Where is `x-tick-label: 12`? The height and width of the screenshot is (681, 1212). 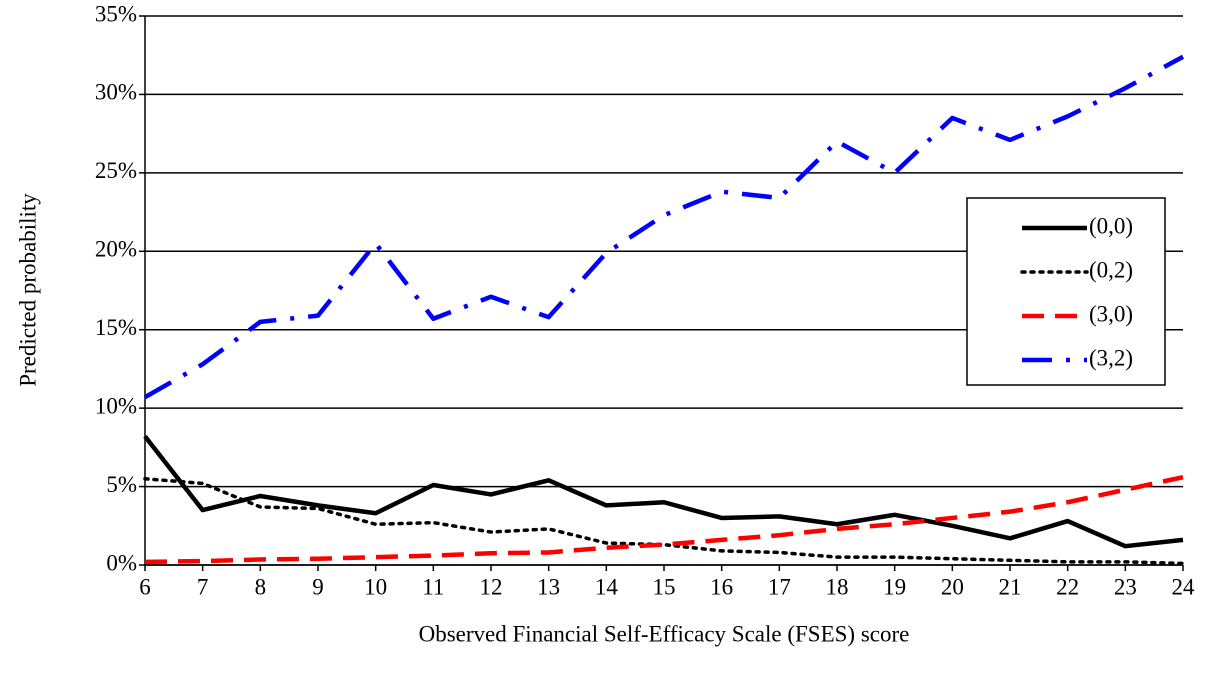
x-tick-label: 12 is located at coordinates (491, 586).